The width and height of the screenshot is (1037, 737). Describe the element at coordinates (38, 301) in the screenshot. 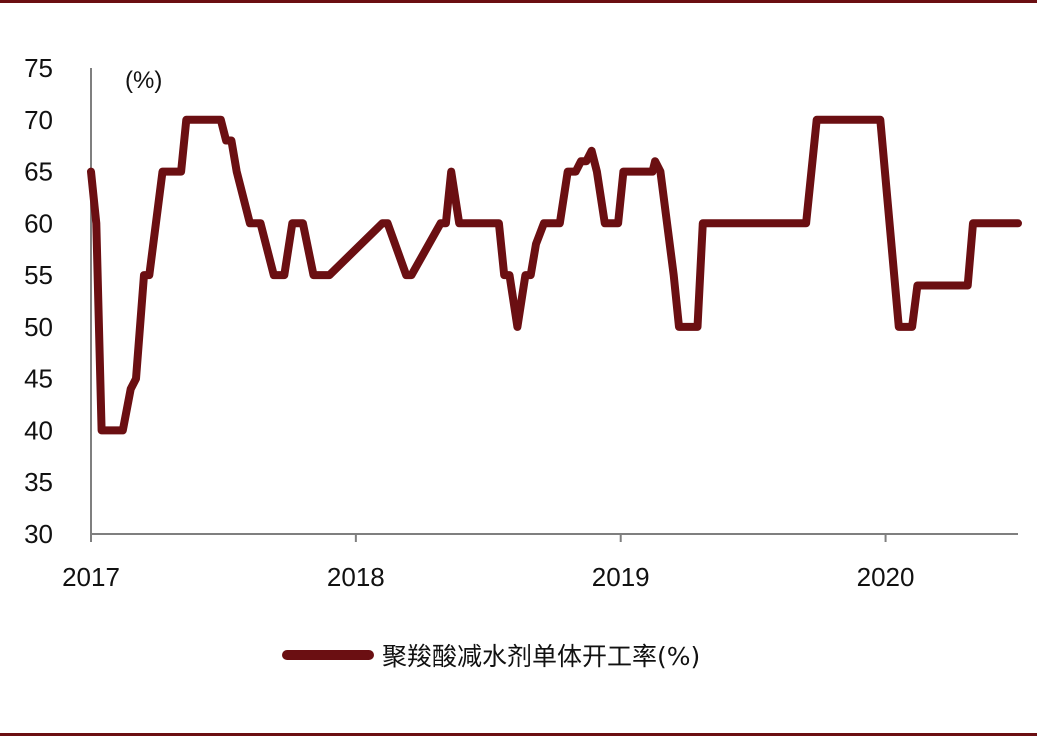

I see `y-axis-ticks: 30 35 40 45 50 55 60 65 70 75` at that location.